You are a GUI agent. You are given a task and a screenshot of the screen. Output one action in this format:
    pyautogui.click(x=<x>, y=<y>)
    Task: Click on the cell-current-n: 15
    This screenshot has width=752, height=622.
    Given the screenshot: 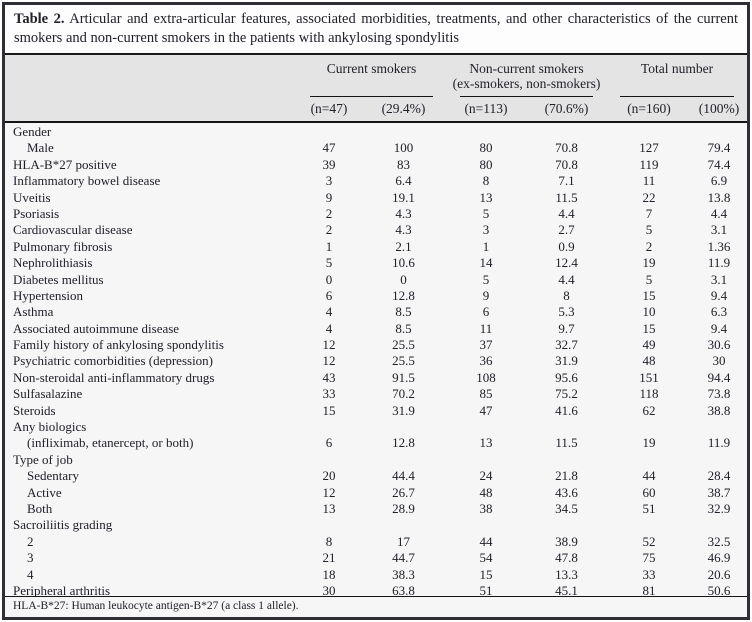 What is the action you would take?
    pyautogui.click(x=329, y=410)
    